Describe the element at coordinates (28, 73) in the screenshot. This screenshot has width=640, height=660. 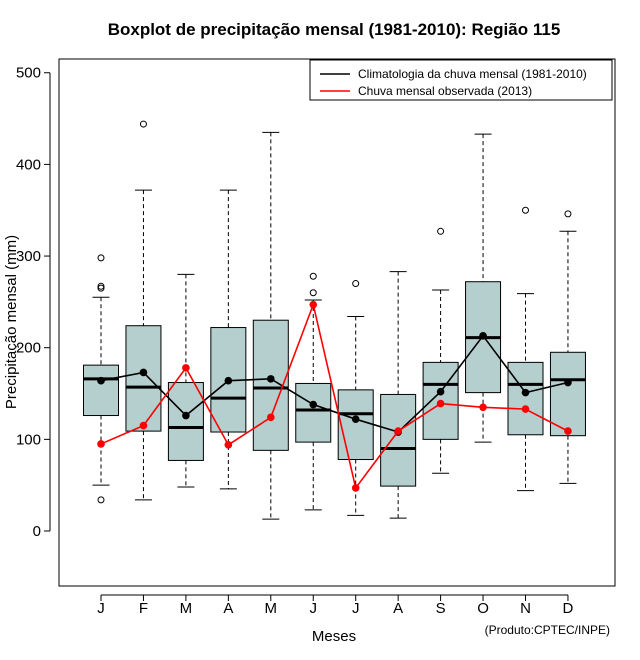
I see `y-tick-label: 500` at that location.